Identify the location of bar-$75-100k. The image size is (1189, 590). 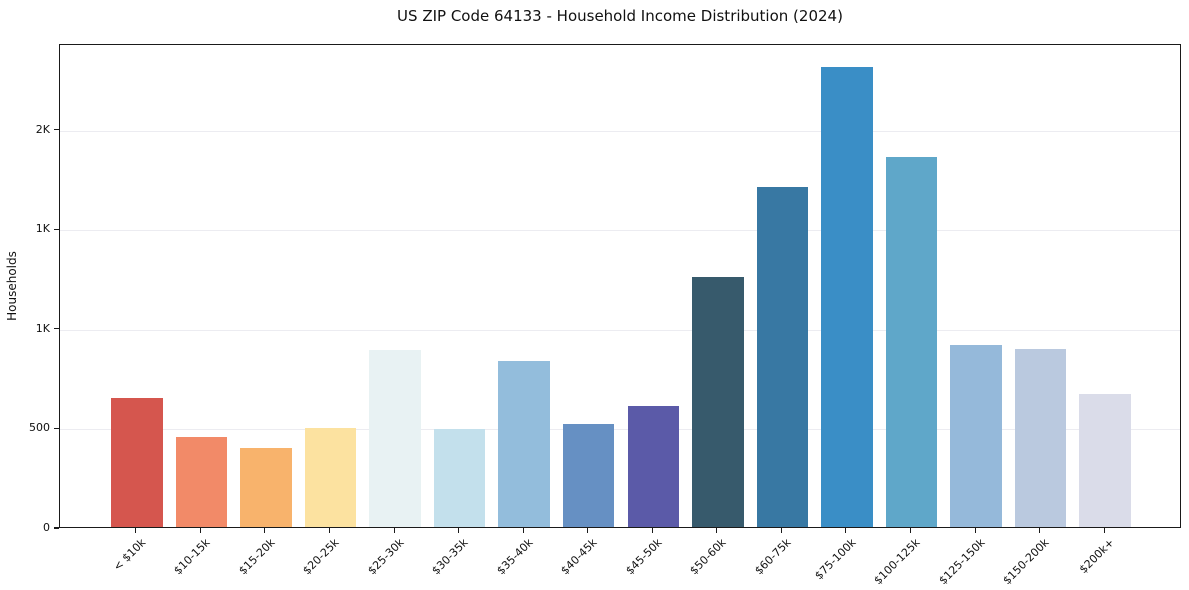
(847, 296).